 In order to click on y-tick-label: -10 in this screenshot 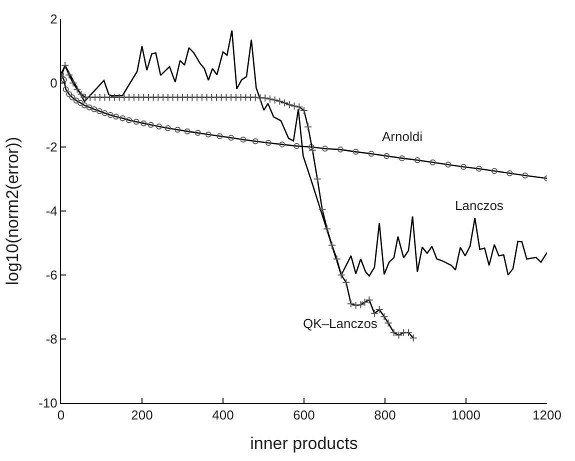, I will do `click(48, 403)`.